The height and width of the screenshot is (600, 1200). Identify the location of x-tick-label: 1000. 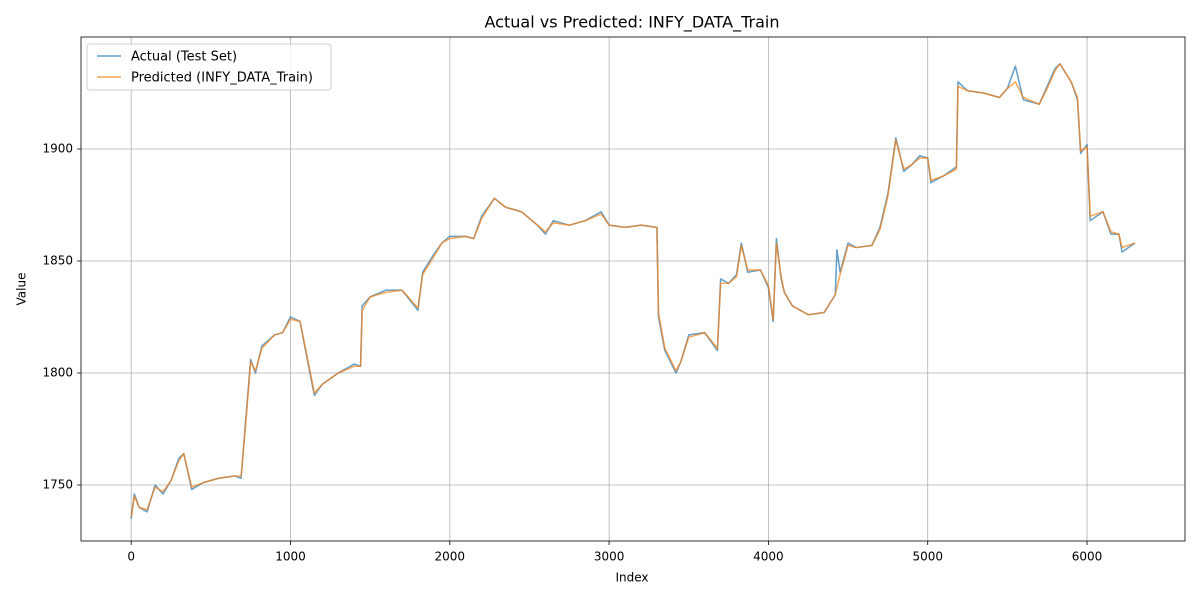
(290, 557).